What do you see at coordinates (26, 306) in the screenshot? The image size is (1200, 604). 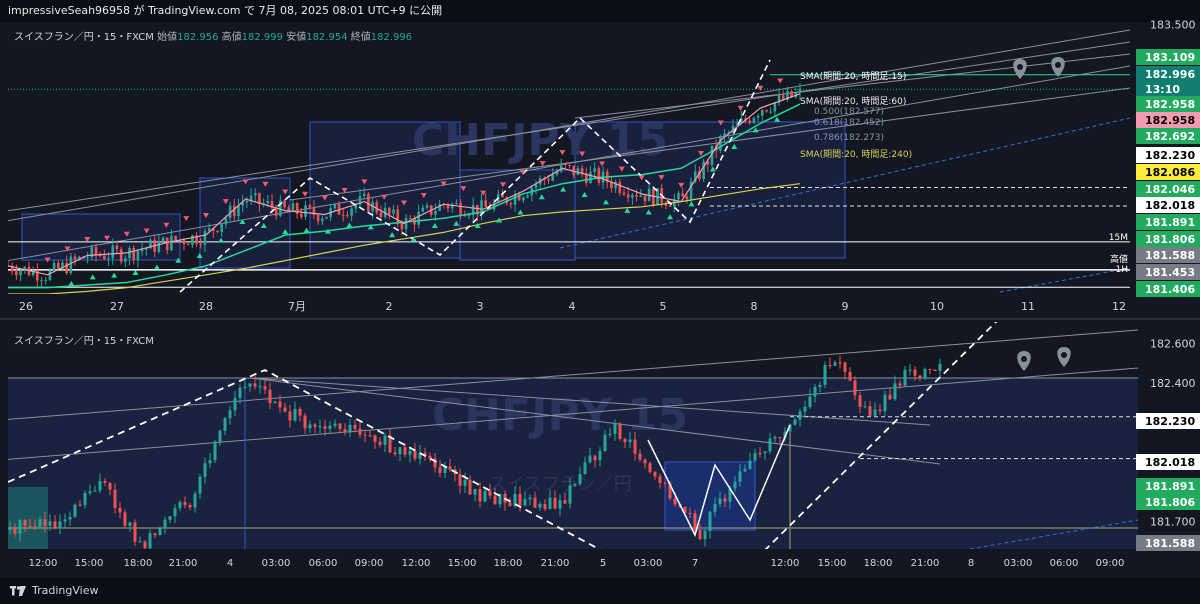 I see `x-axis-tick-label: 26` at bounding box center [26, 306].